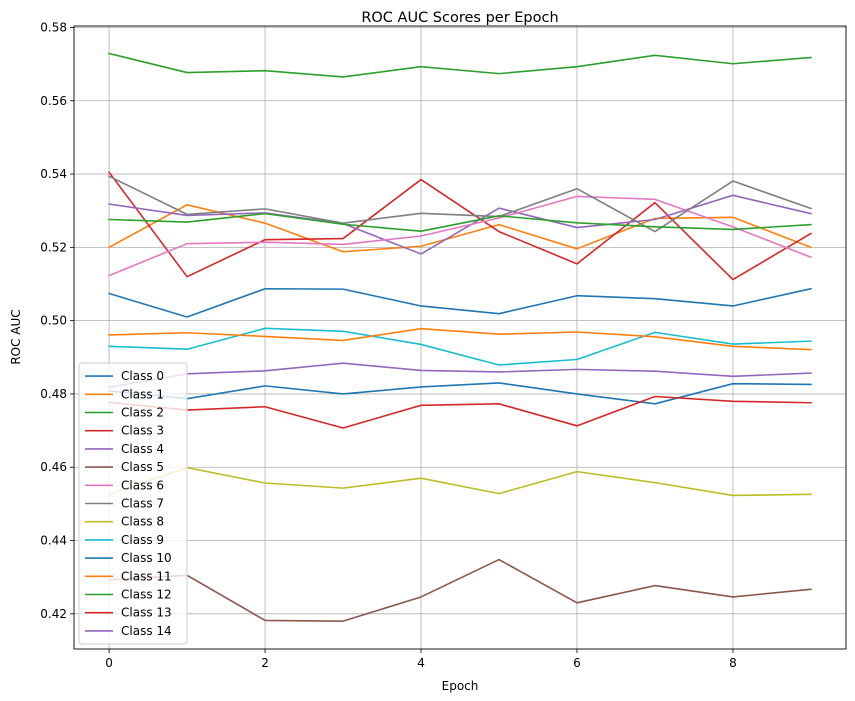 The image size is (855, 701). I want to click on legend-label: Class 9, so click(142, 540).